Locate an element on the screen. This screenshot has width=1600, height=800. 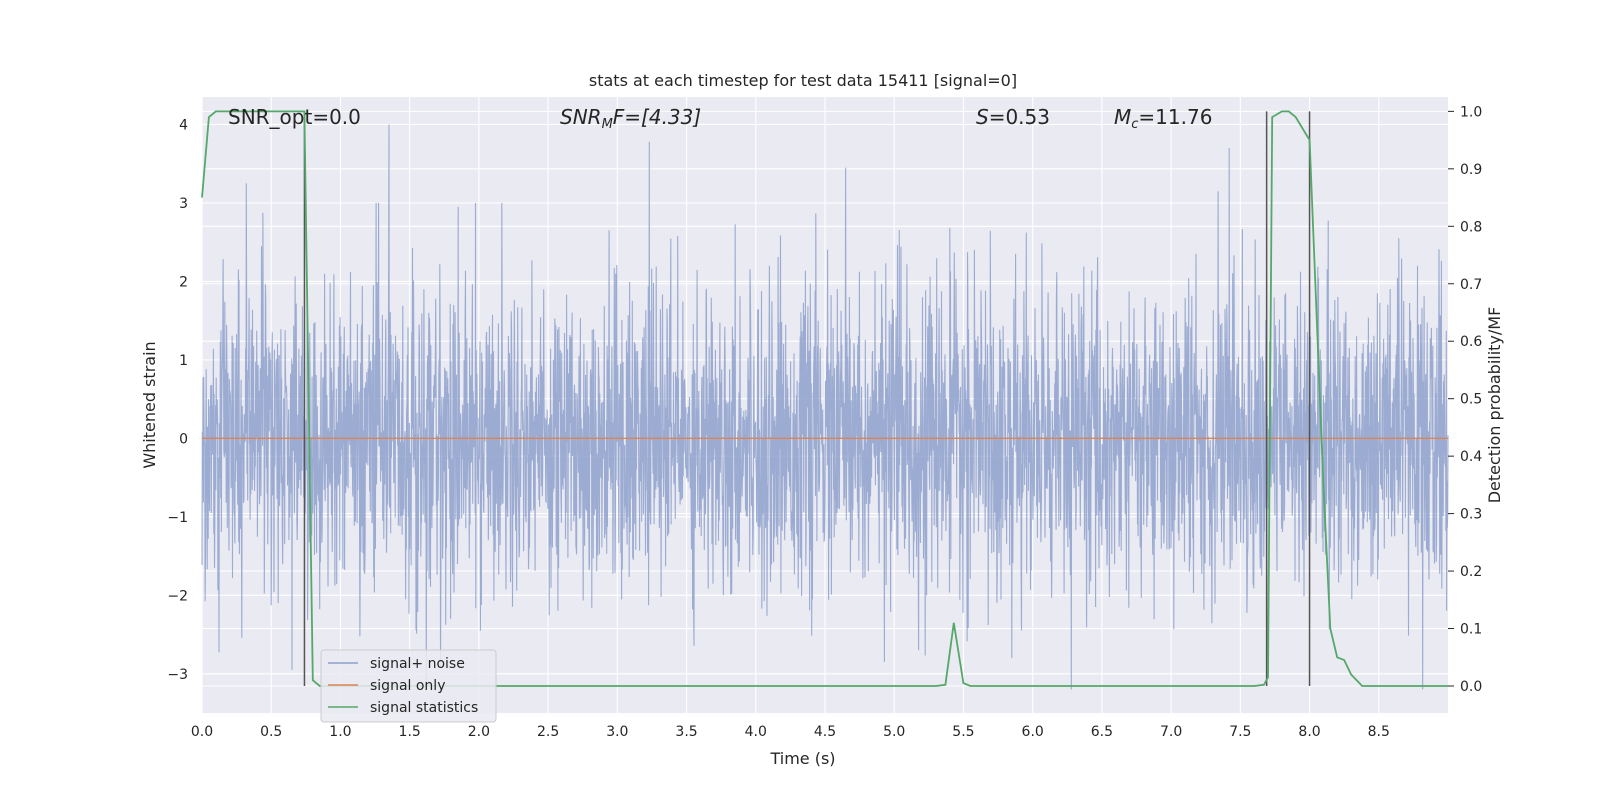
y-tick-label: 2 is located at coordinates (183, 282).